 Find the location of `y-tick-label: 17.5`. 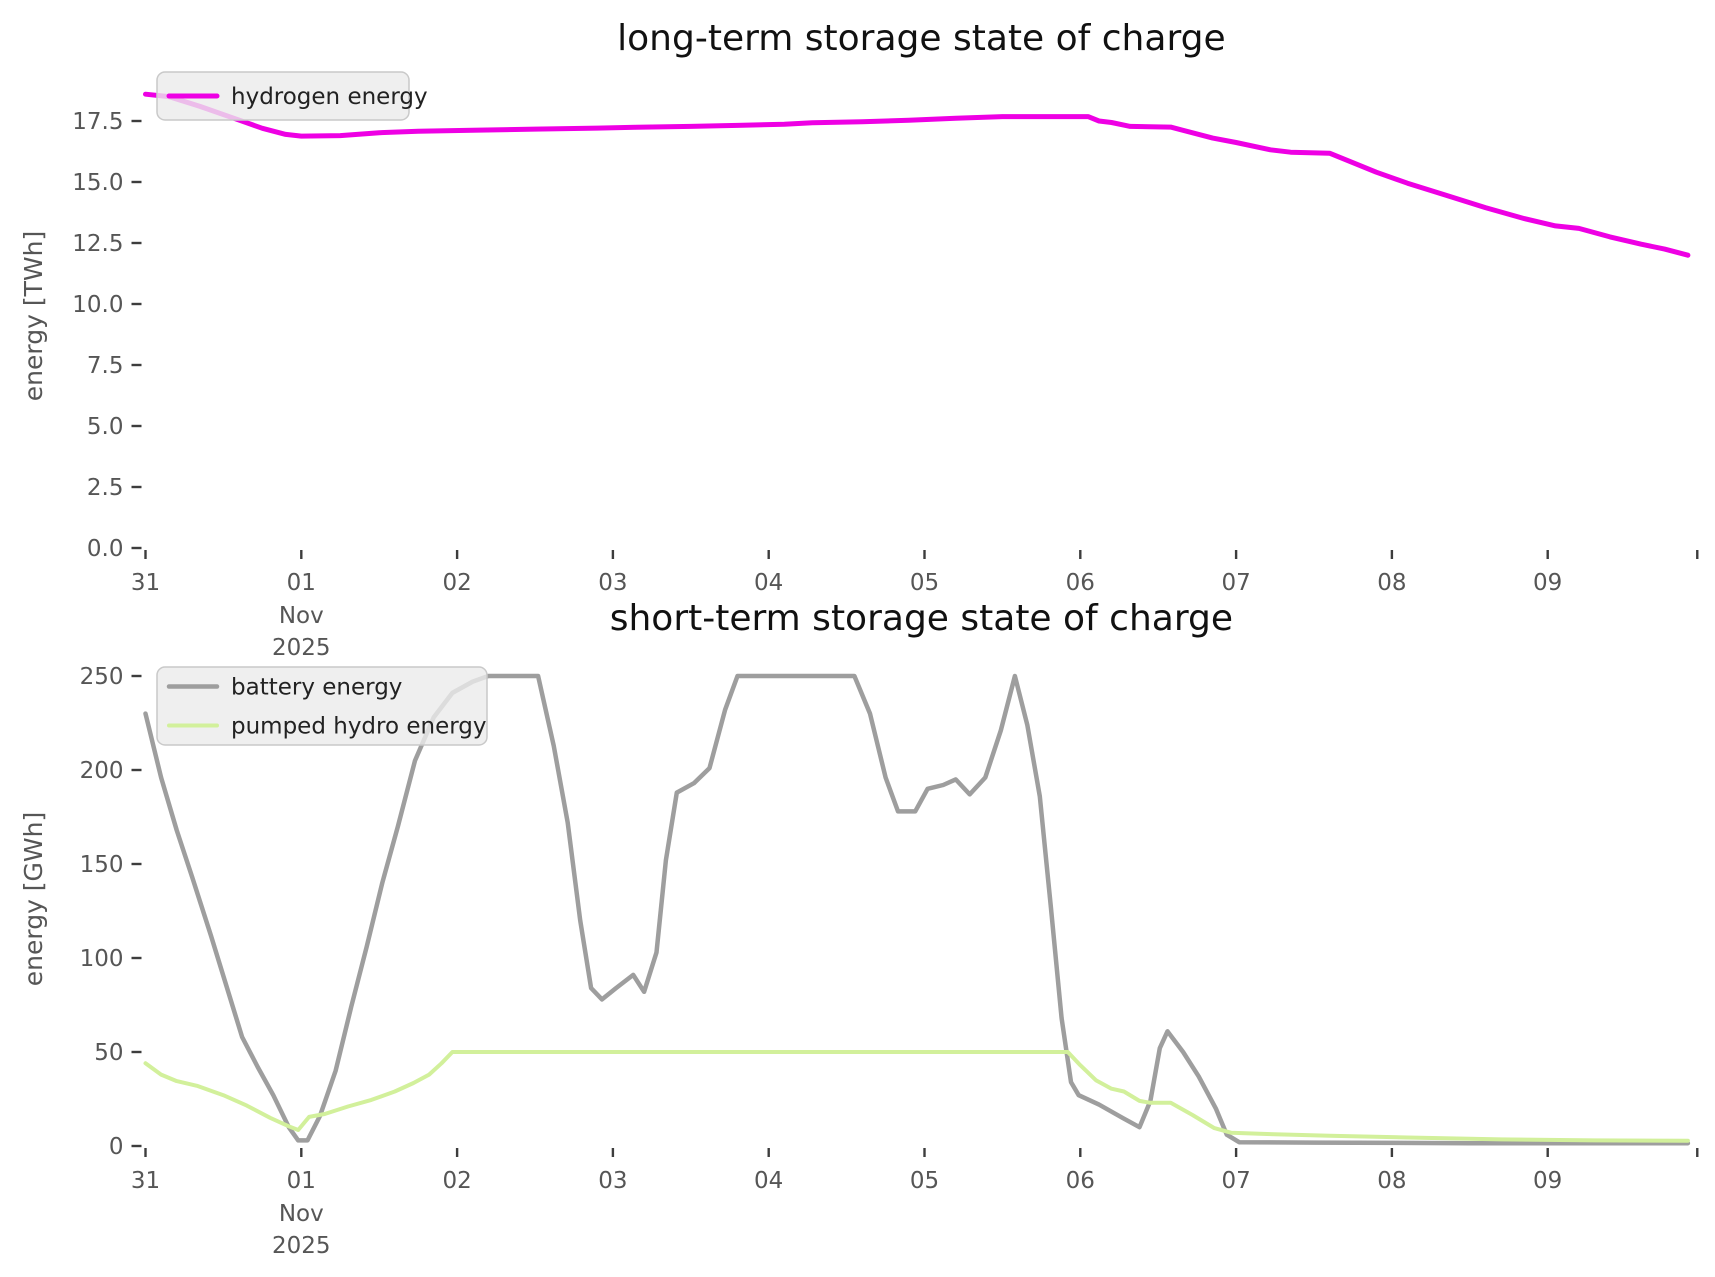

y-tick-label: 17.5 is located at coordinates (97, 122).